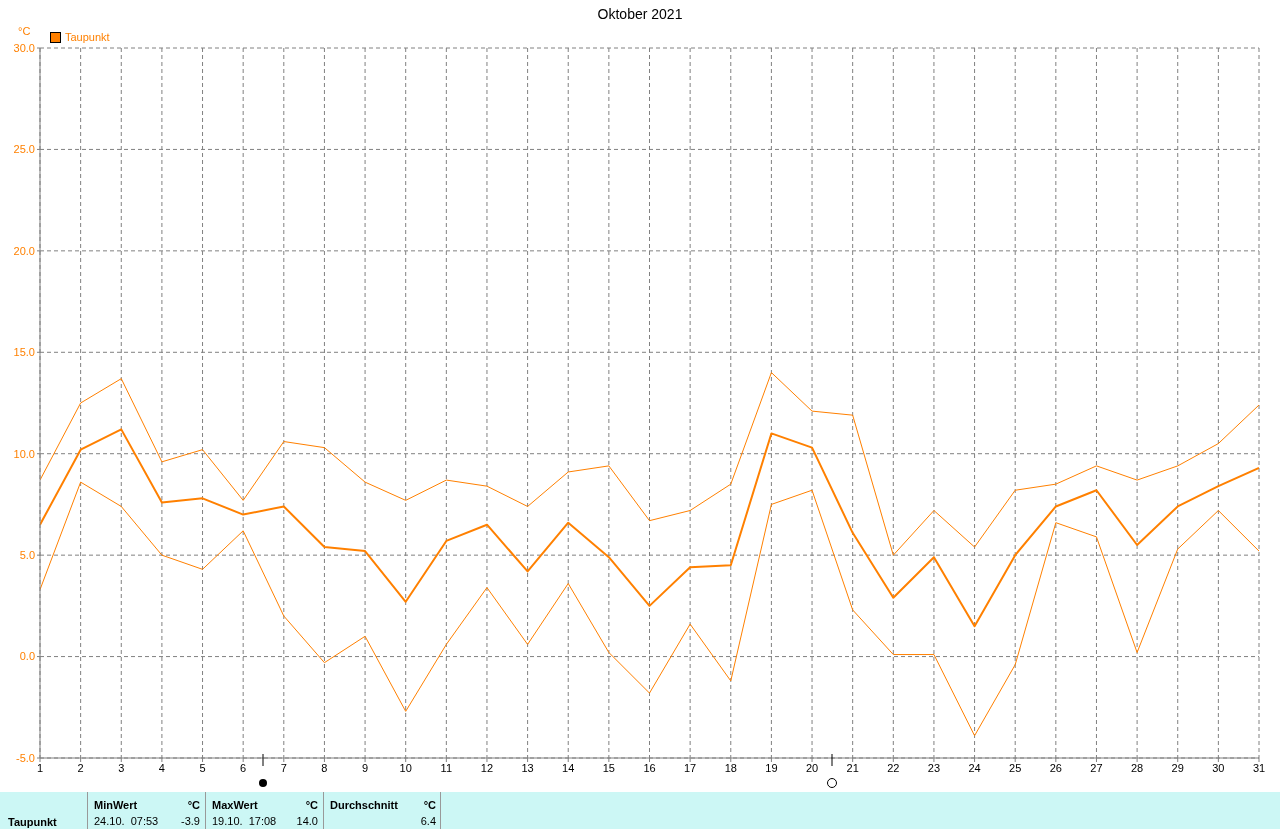 This screenshot has width=1280, height=829. Describe the element at coordinates (446, 767) in the screenshot. I see `x-tick-label: 11` at that location.